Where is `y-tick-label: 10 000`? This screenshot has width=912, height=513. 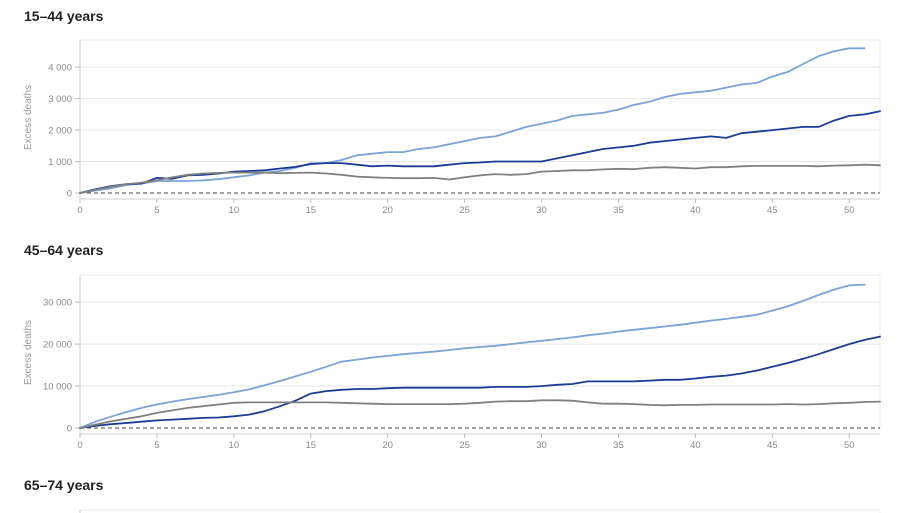
y-tick-label: 10 000 is located at coordinates (57, 387).